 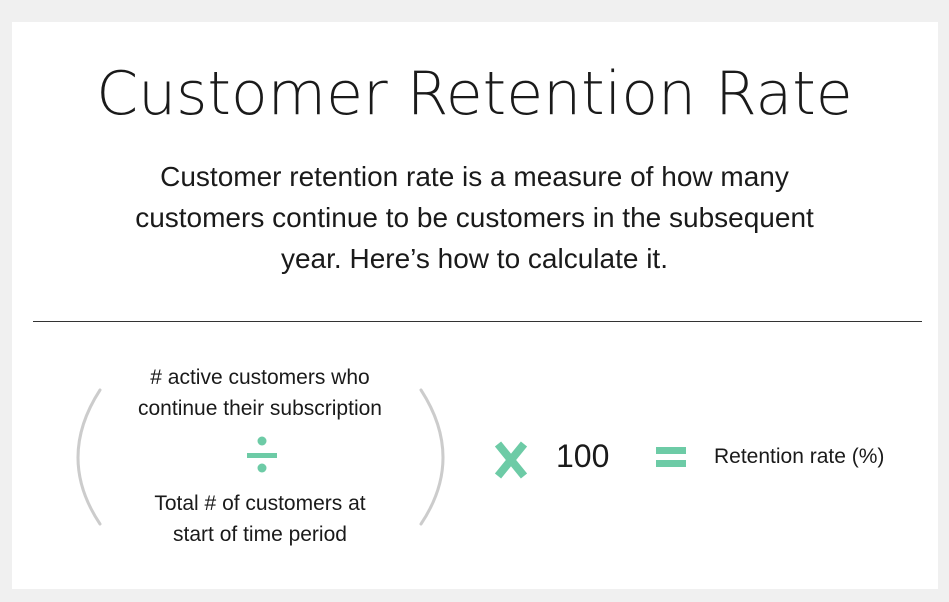 What do you see at coordinates (583, 456) in the screenshot?
I see `multiplier-value: 100` at bounding box center [583, 456].